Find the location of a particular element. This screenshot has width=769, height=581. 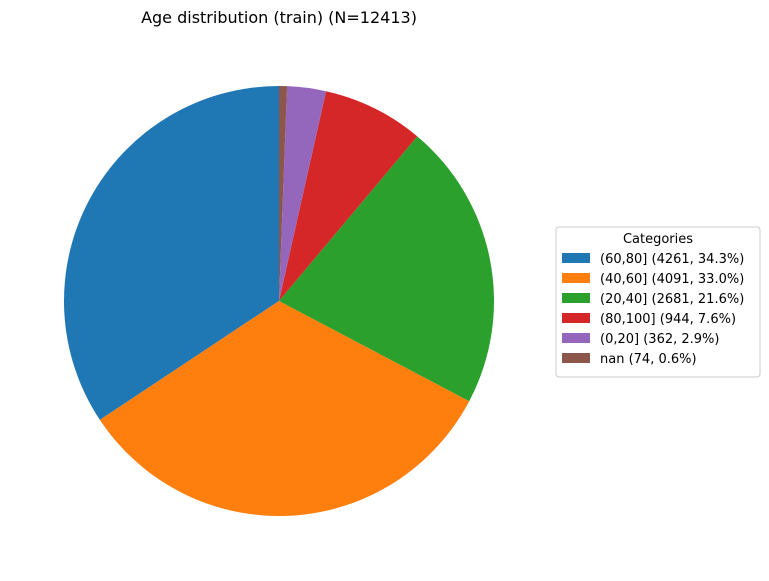

legend-label-5: nan (74, 0.6%) is located at coordinates (648, 359).